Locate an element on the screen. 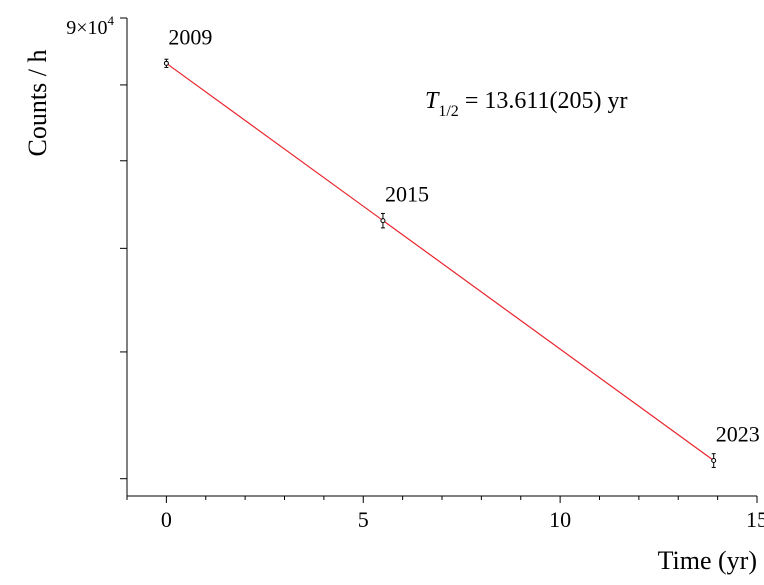 The height and width of the screenshot is (585, 764). x-tick-label: 10 is located at coordinates (560, 519).